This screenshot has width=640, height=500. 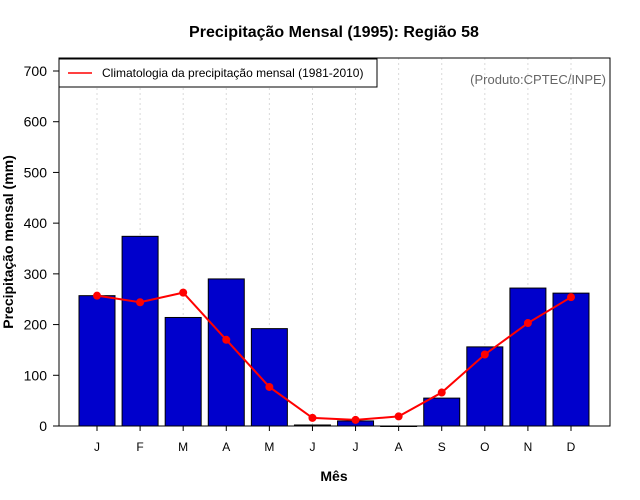 I want to click on y-tick-label: 400, so click(x=36, y=223).